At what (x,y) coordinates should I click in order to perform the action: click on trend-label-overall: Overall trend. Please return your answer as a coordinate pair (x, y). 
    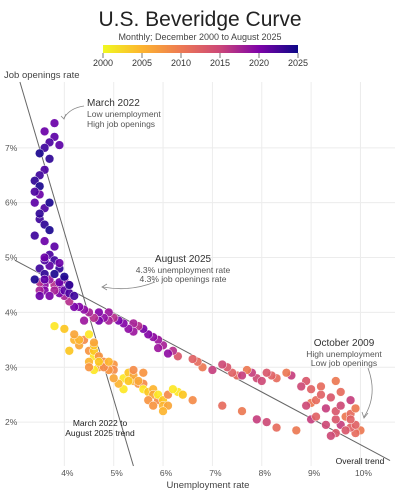
    Looking at the image, I should click on (360, 461).